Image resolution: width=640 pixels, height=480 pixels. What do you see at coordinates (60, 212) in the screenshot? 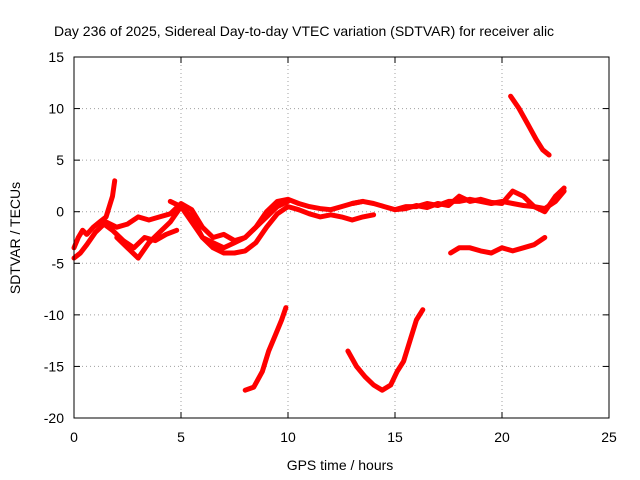
I see `y-tick-label: 0` at bounding box center [60, 212].